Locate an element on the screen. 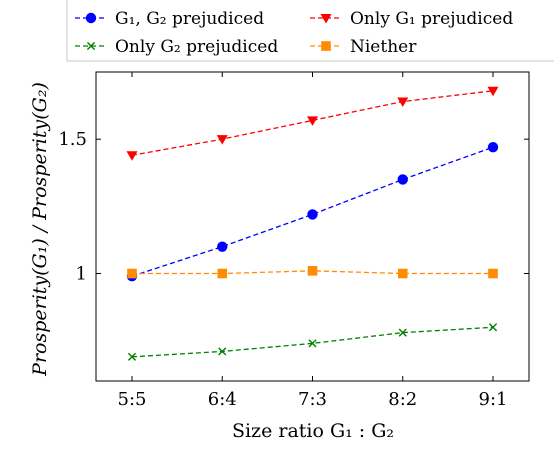 The image size is (554, 450). x-tick-label: 5:5 is located at coordinates (132, 399).